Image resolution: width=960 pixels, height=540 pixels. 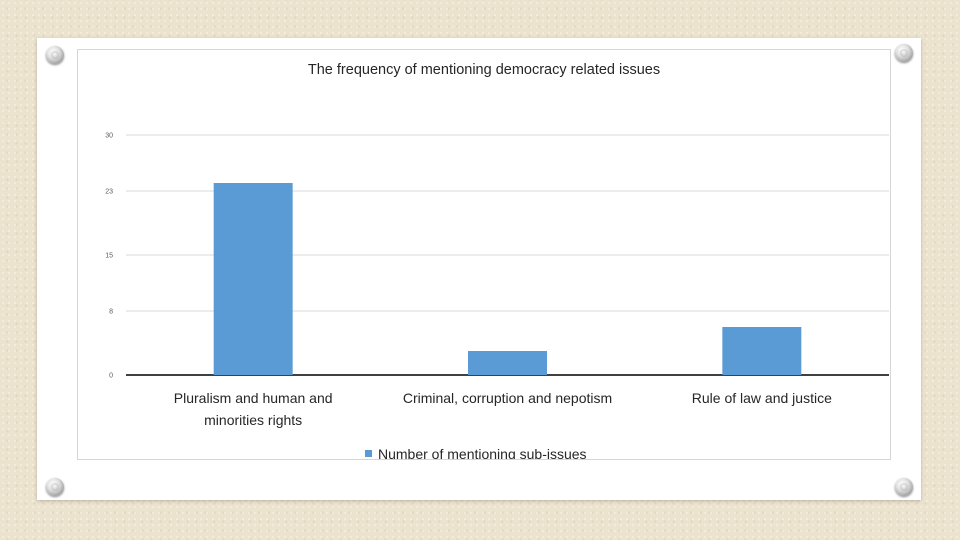 I want to click on y-tick-label: 30, so click(x=109, y=136).